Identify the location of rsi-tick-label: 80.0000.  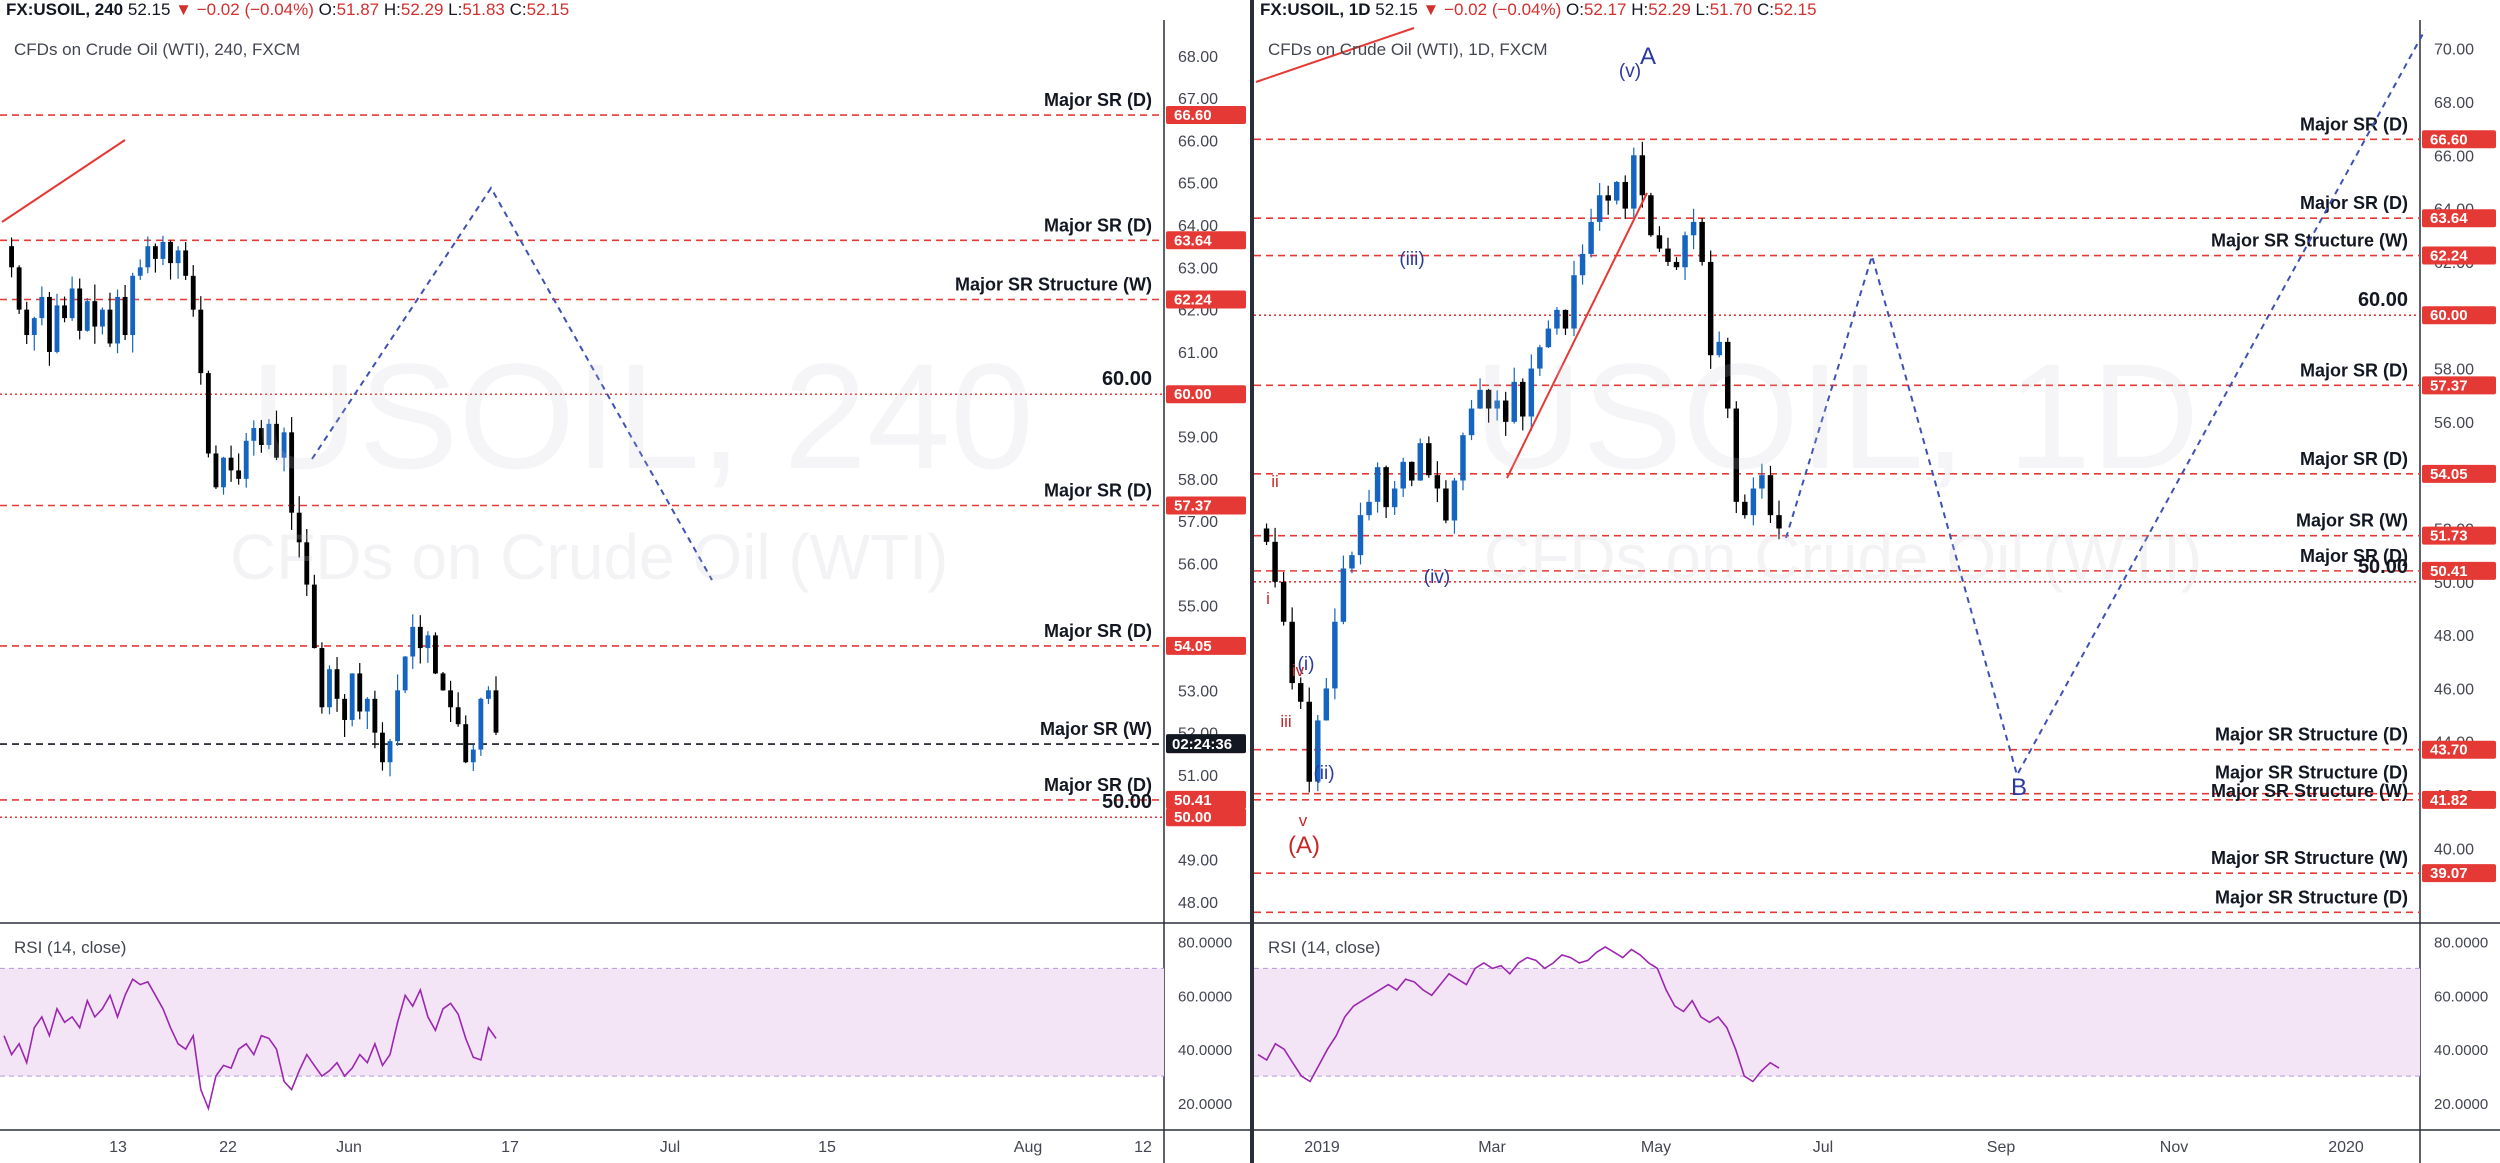
(2461, 942).